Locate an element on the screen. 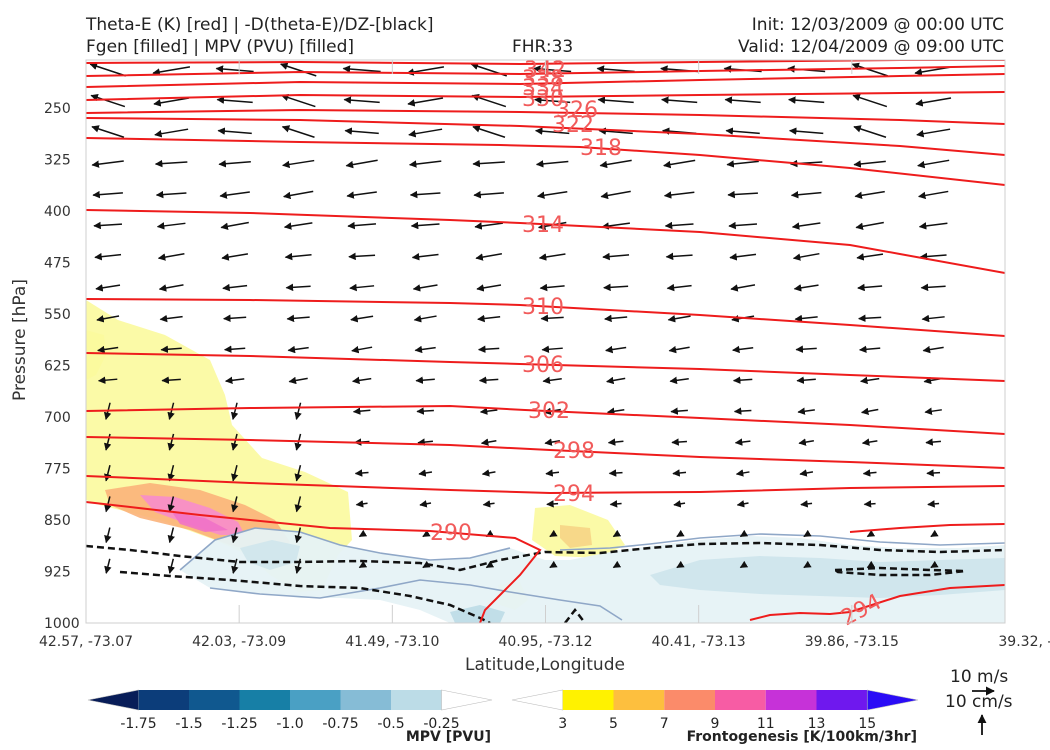 This screenshot has width=1050, height=750. fgen-area-yellow is located at coordinates (219, 446).